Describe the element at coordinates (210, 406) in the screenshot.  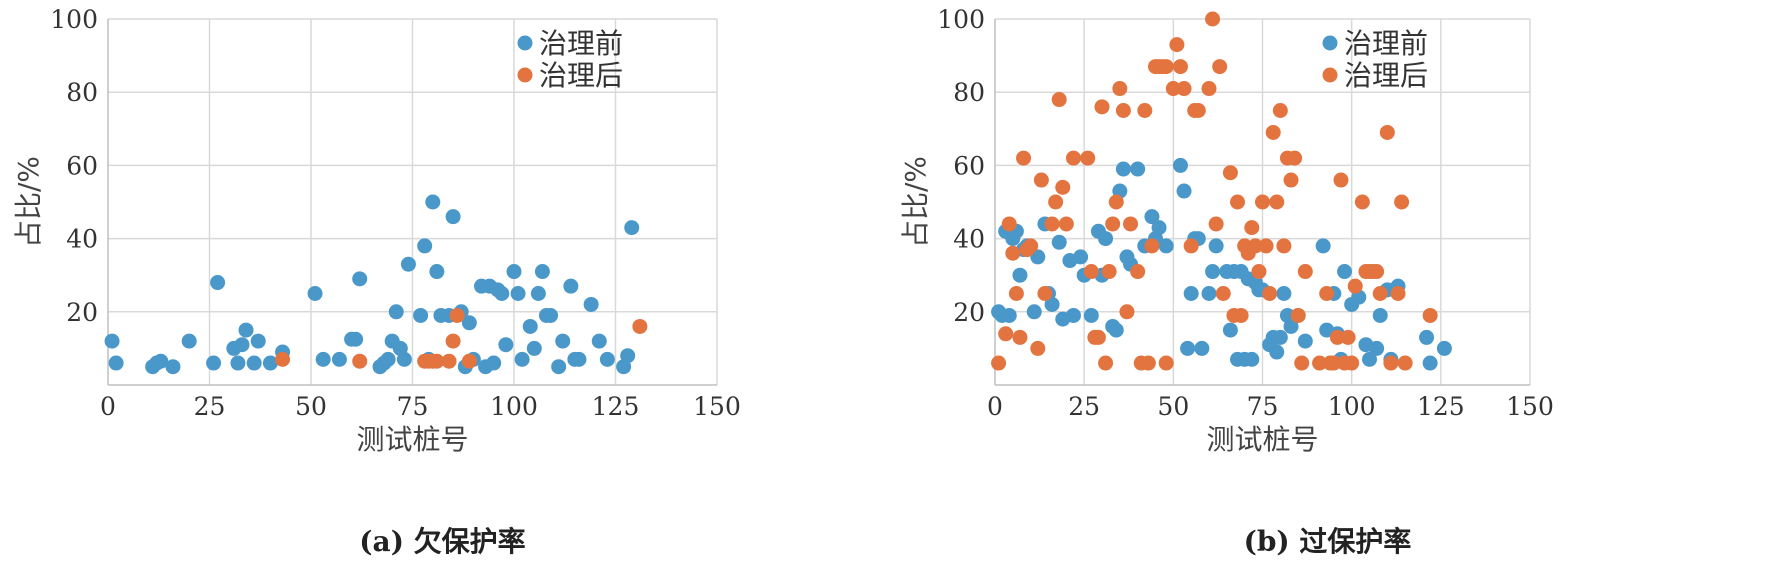
I see `x-tick-label: 25` at that location.